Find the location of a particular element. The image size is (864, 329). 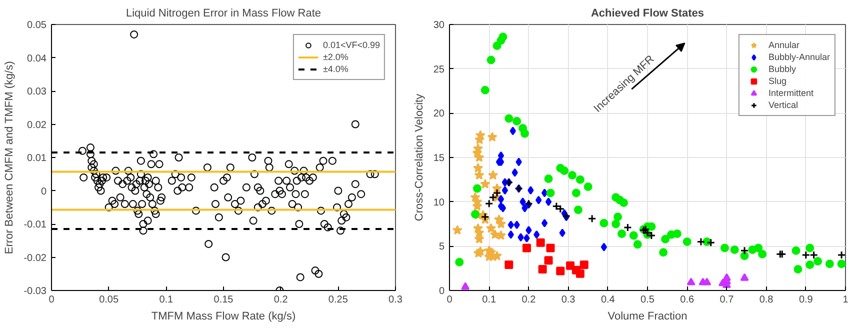

x-tick-label: 0.5 is located at coordinates (647, 300).